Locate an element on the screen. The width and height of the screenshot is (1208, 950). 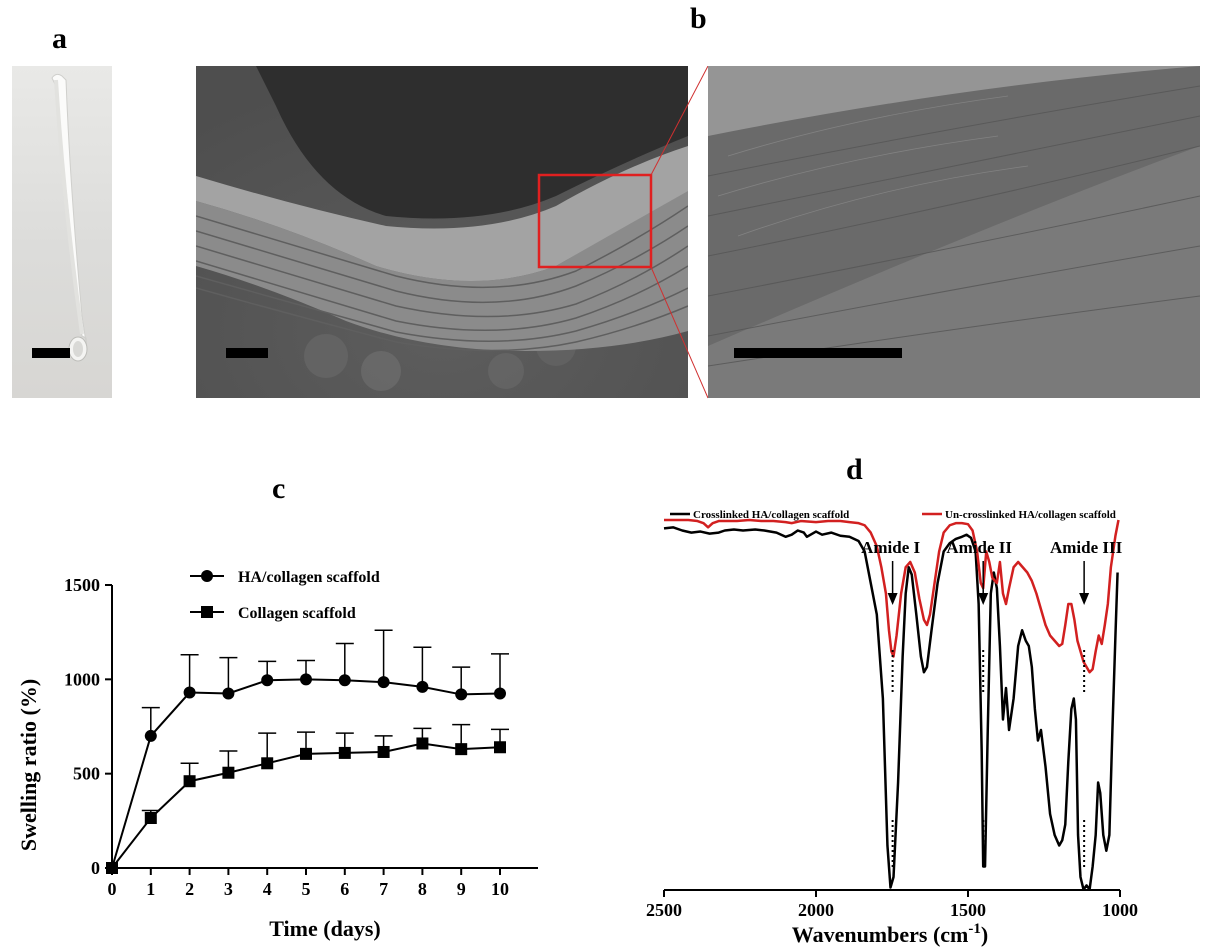
d-uncrosslinked-line is located at coordinates (892, 596).